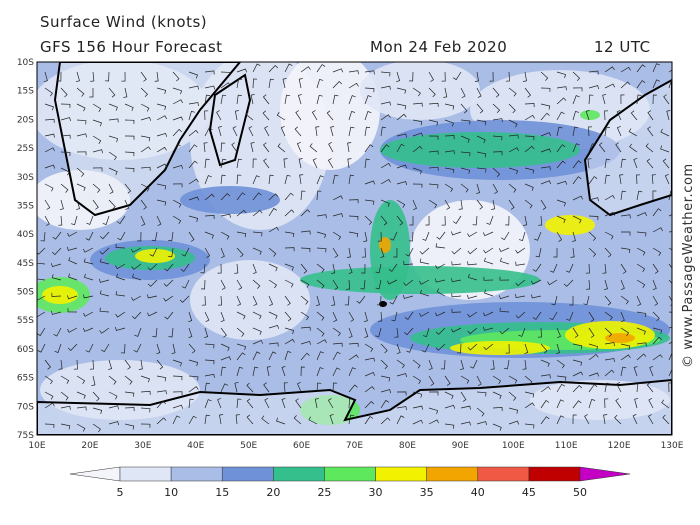 This screenshot has height=525, width=700. I want to click on latitude-label: 40S, so click(25, 235).